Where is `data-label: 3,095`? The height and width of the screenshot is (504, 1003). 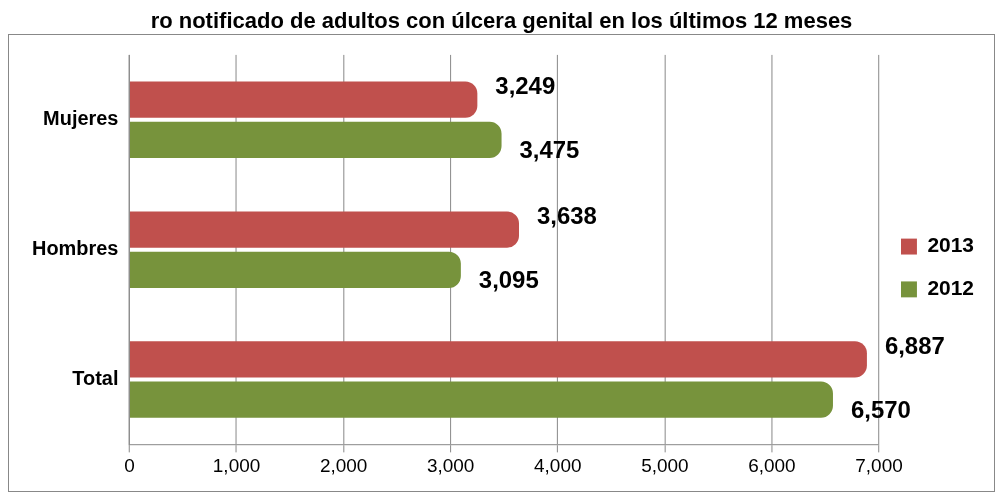 data-label: 3,095 is located at coordinates (508, 280).